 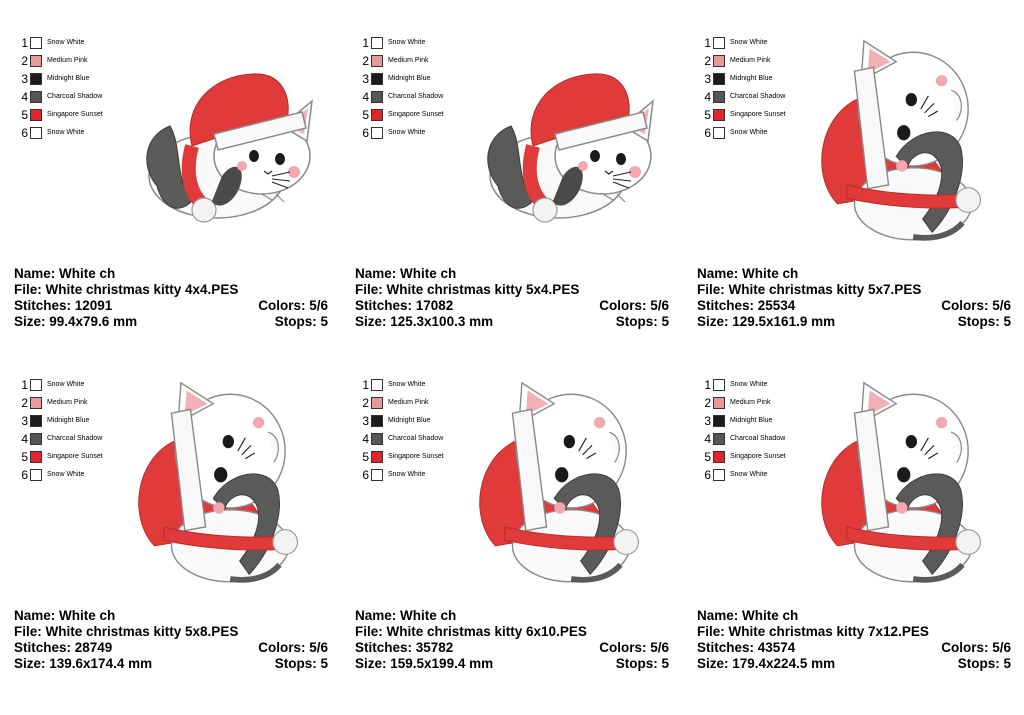 What do you see at coordinates (76, 321) in the screenshot?
I see `design-size: Size: 99.4x79.6 mm` at bounding box center [76, 321].